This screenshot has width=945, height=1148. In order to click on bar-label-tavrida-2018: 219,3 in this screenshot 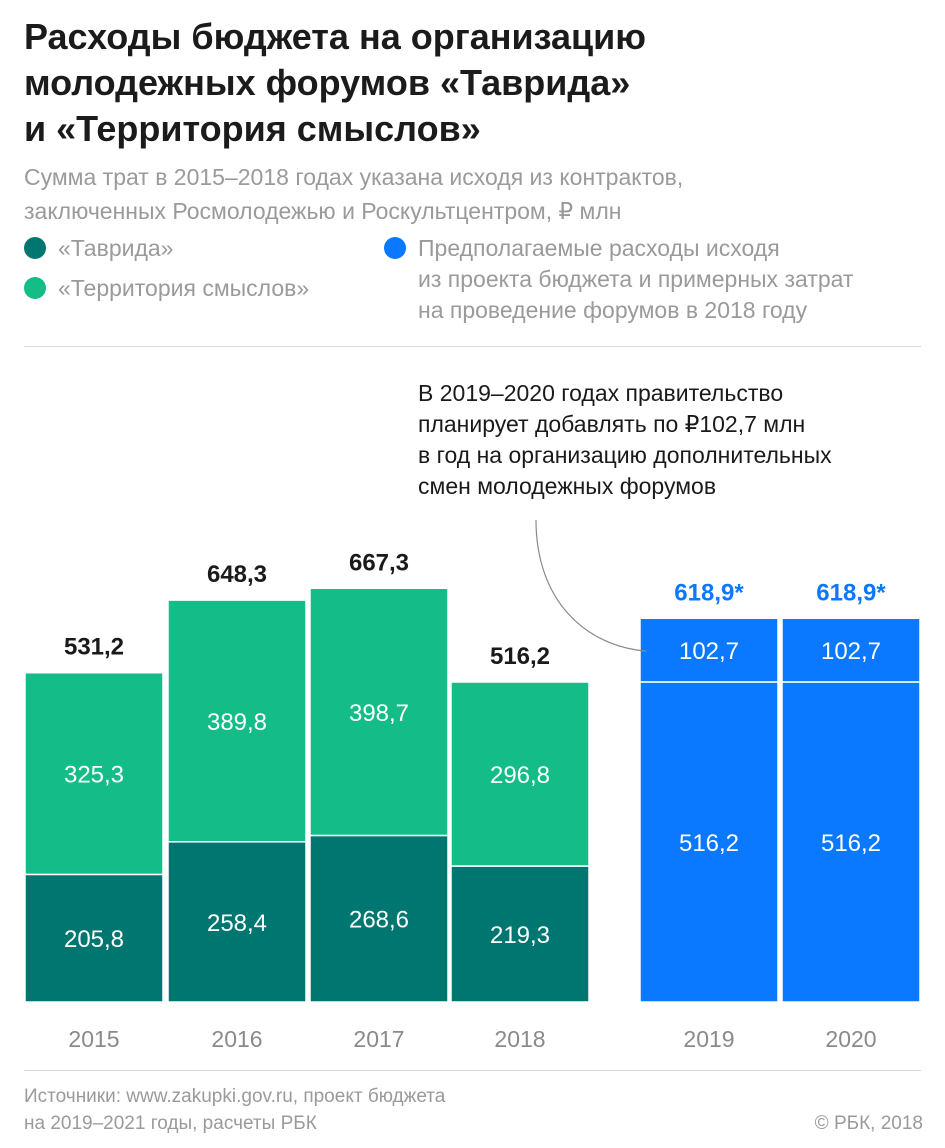, I will do `click(520, 935)`.